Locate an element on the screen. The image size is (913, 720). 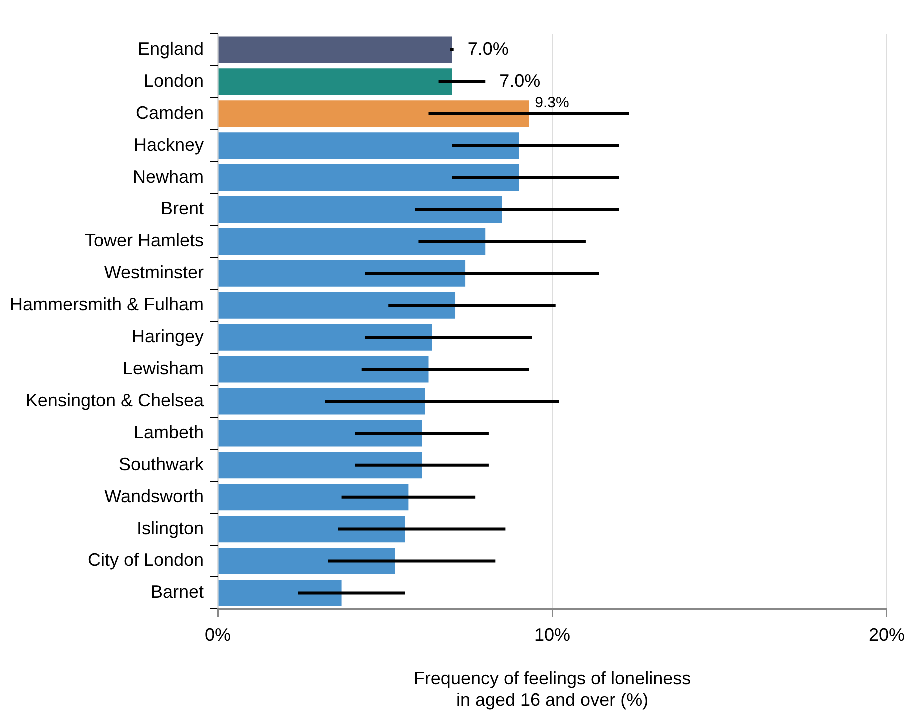
y-tick-label: Southwark is located at coordinates (162, 464).